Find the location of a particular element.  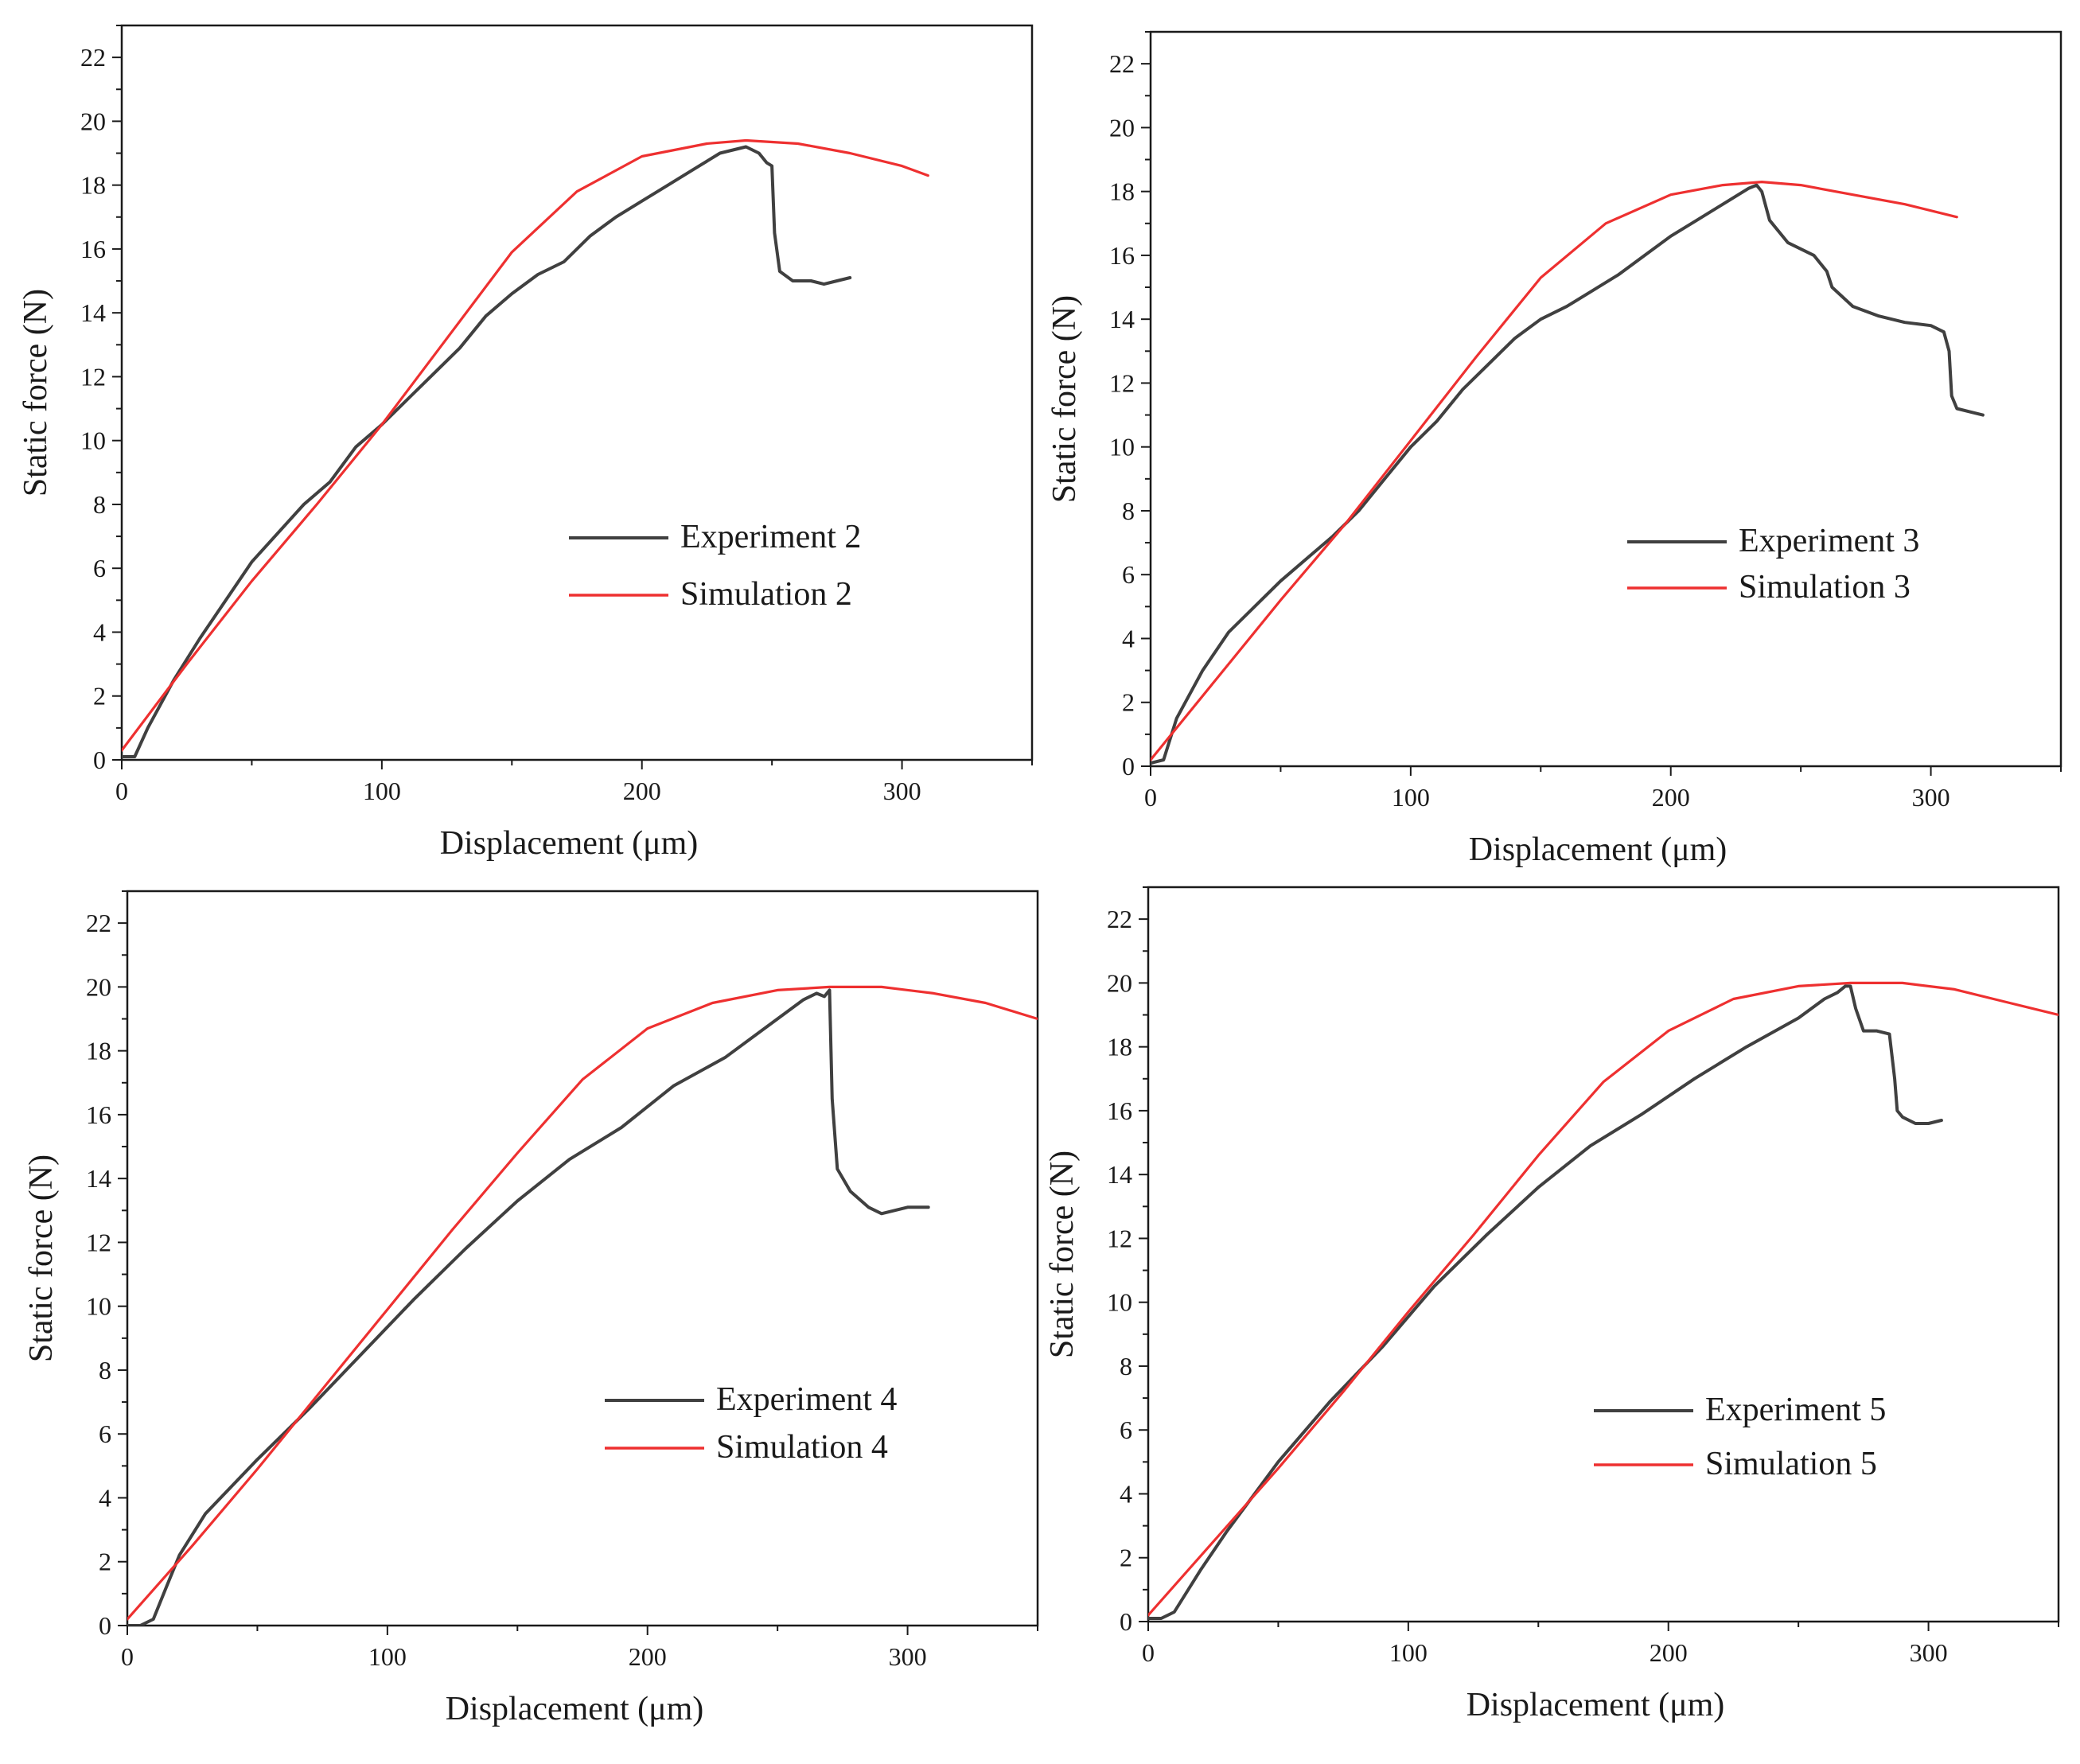

legend-label: Simulation 5 is located at coordinates (1791, 1464).